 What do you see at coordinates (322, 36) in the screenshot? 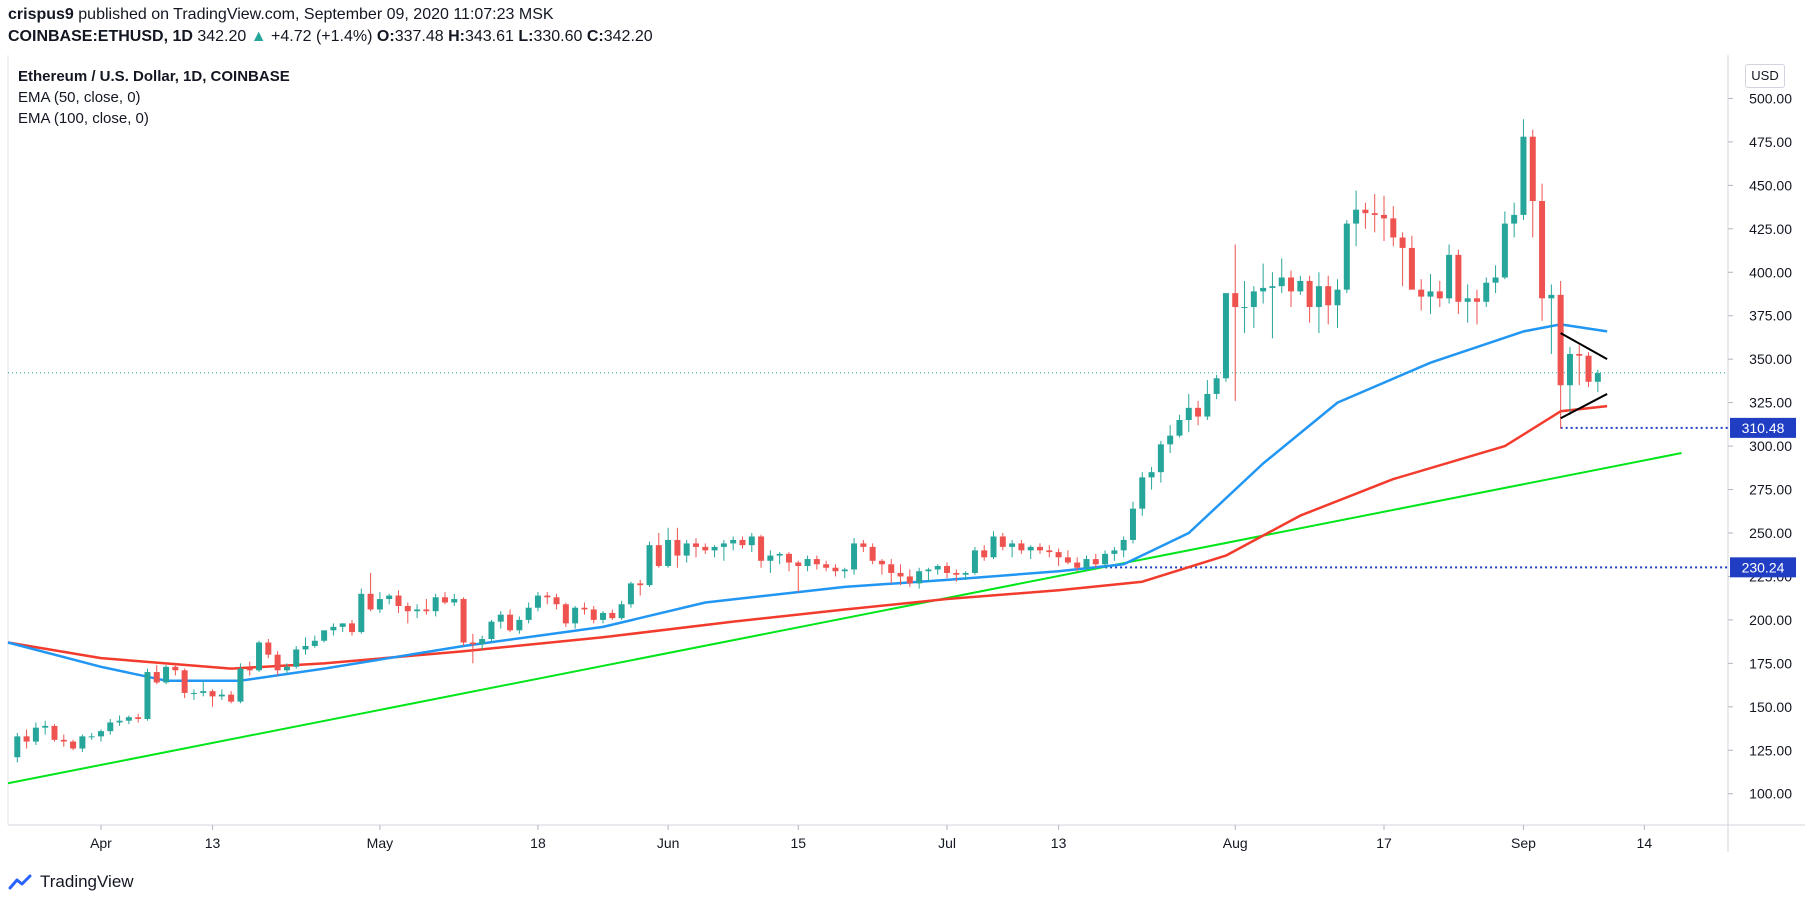
I see `price-change: +4.72 (+1.4%)` at bounding box center [322, 36].